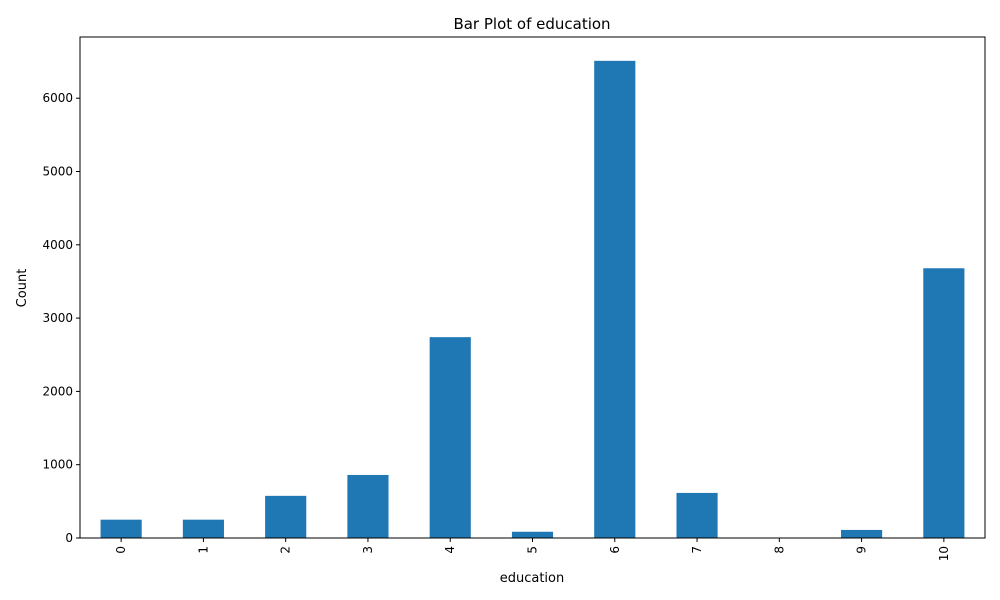 The image size is (1000, 600). I want to click on x-tick-label-7: 7, so click(697, 550).